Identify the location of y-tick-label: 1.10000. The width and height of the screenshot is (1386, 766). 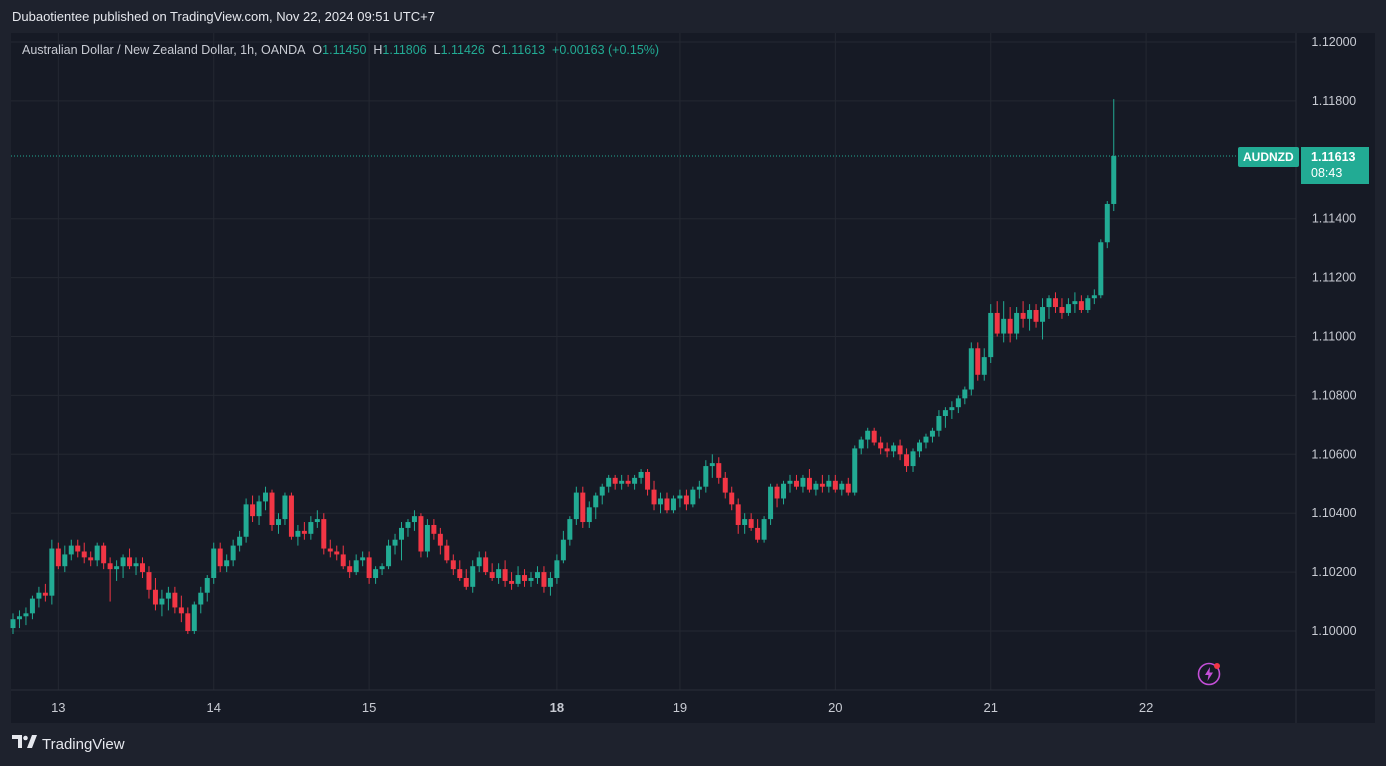
(1333, 631).